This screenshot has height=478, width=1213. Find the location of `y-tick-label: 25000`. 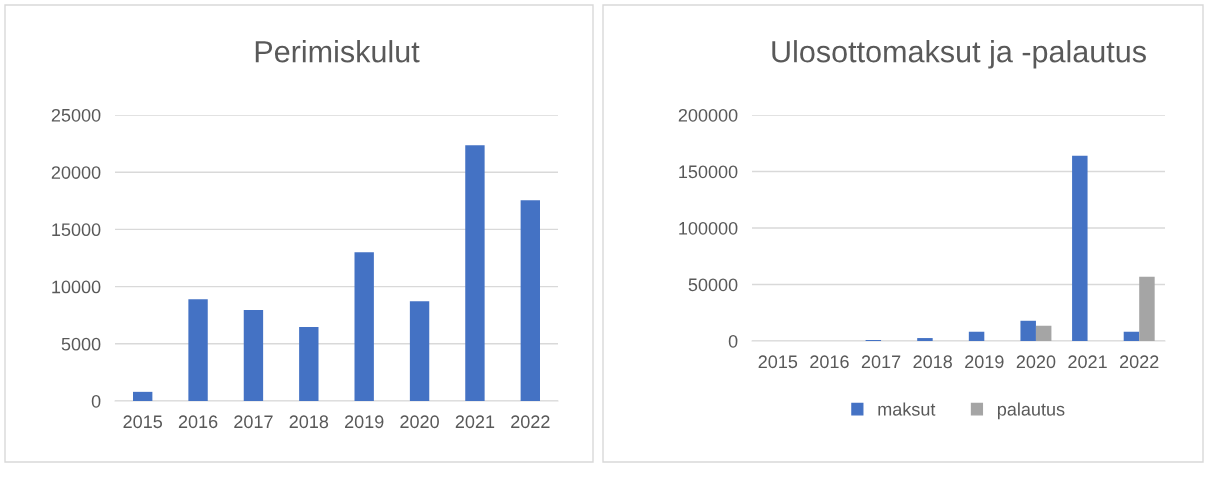

y-tick-label: 25000 is located at coordinates (76, 115).